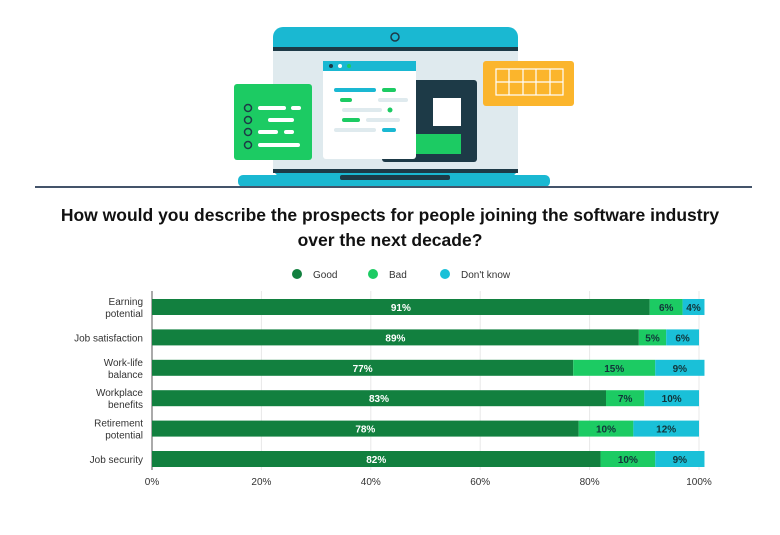 This screenshot has height=535, width=780. Describe the element at coordinates (118, 424) in the screenshot. I see `category-label: Retirement` at that location.